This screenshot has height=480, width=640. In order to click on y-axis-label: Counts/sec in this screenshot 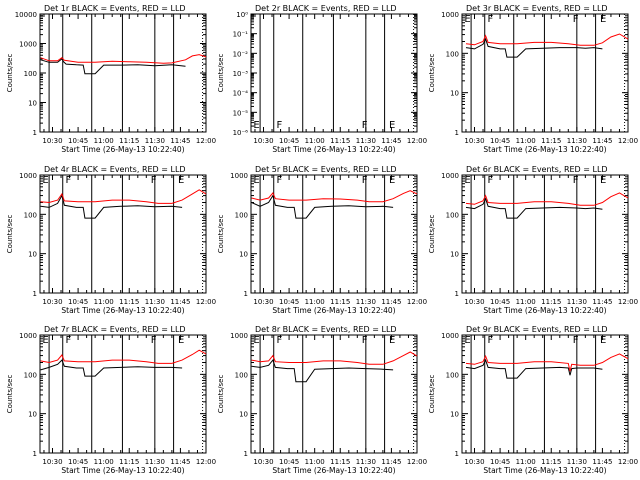, I will do `click(432, 234)`.